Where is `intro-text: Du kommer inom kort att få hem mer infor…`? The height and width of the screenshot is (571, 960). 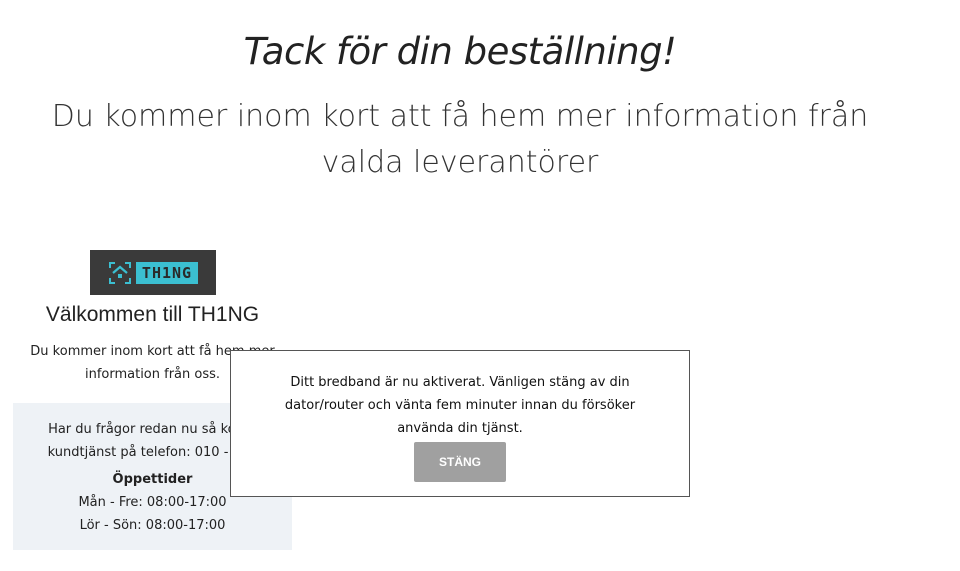 intro-text: Du kommer inom kort att få hem mer infor… is located at coordinates (152, 363).